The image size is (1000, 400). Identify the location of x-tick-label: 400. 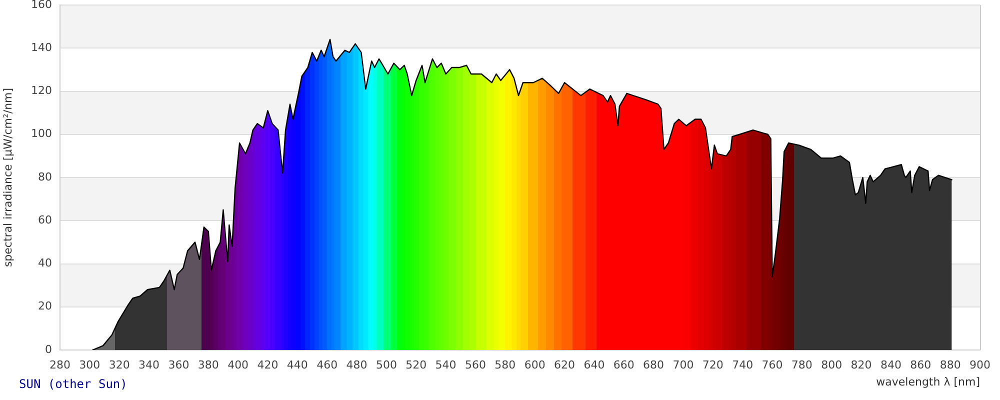
(238, 365).